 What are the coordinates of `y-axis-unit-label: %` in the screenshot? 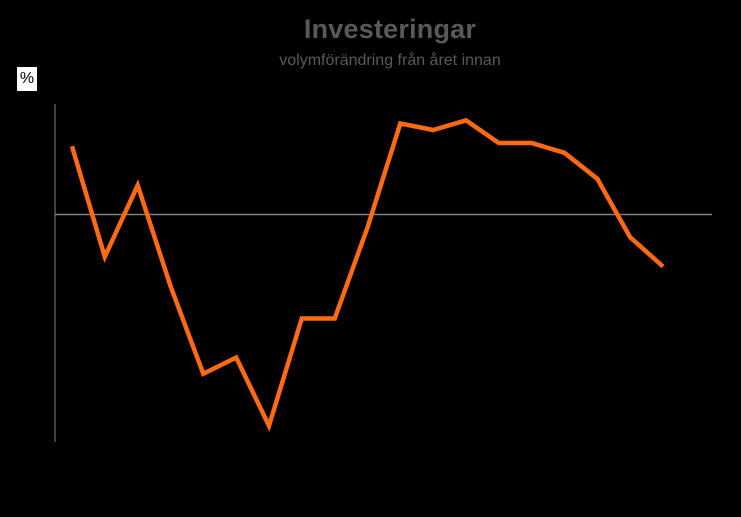 It's located at (27, 79).